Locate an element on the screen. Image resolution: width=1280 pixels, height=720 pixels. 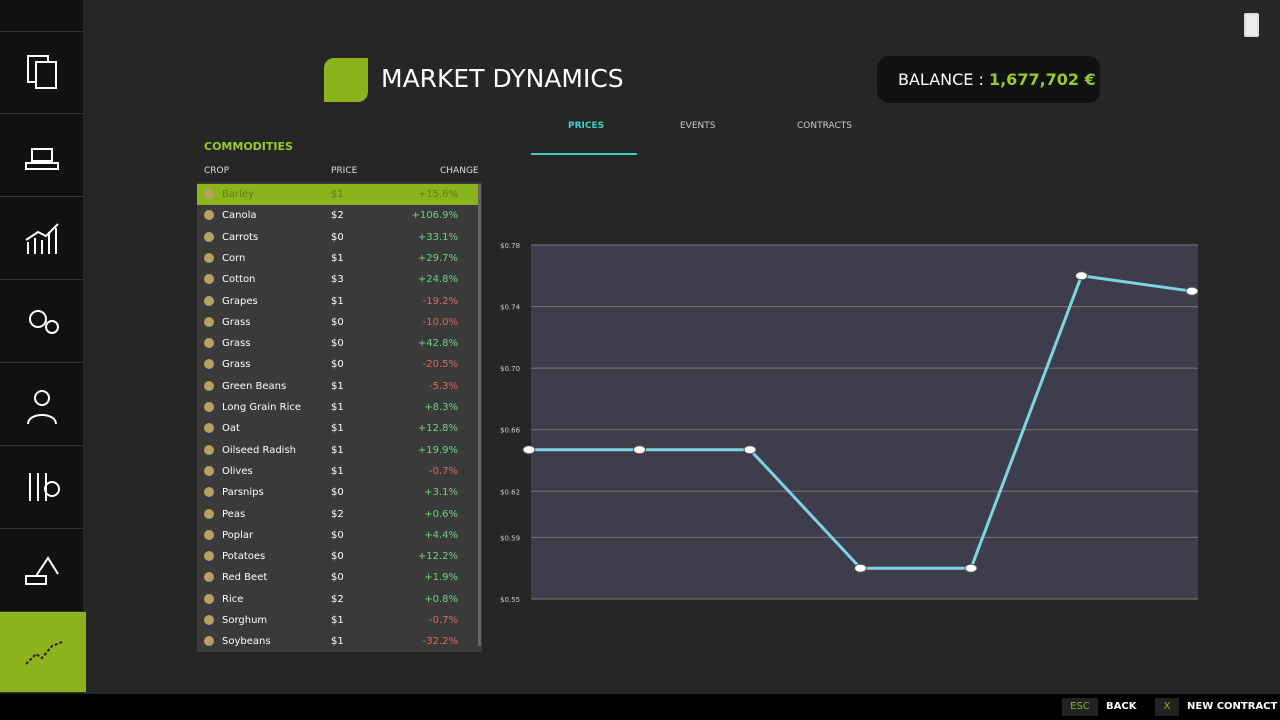
commodity-row: Carrots $0 +33.1% is located at coordinates (337, 237).